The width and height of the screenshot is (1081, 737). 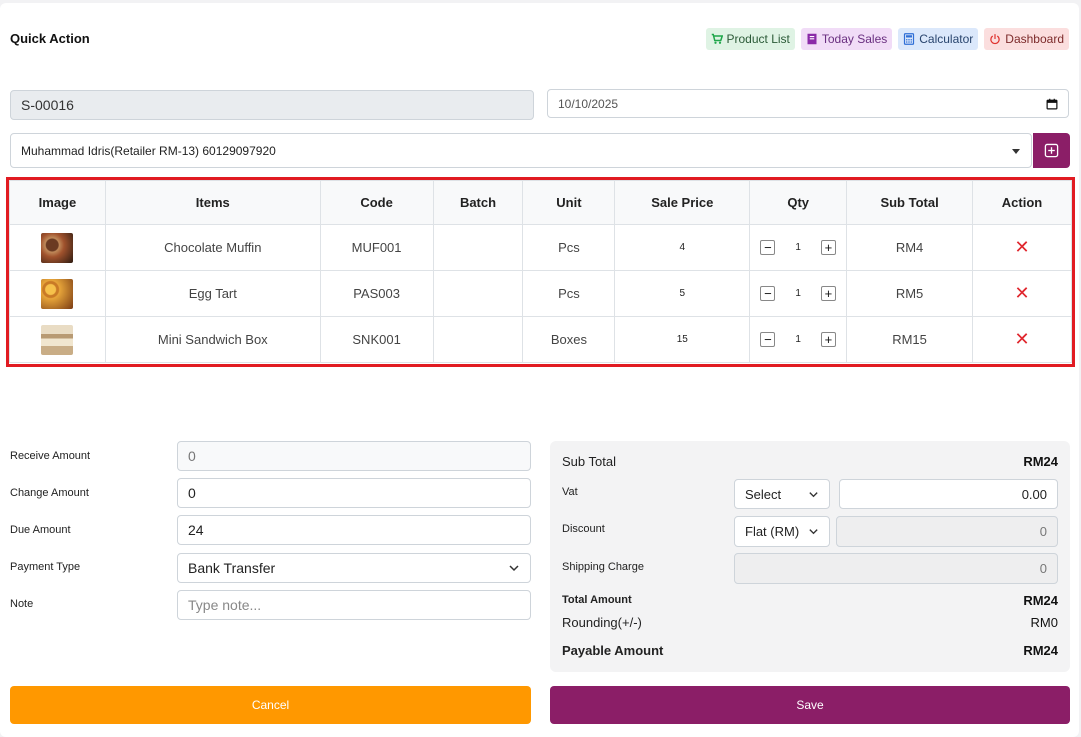 I want to click on item-code: PAS003, so click(x=376, y=293).